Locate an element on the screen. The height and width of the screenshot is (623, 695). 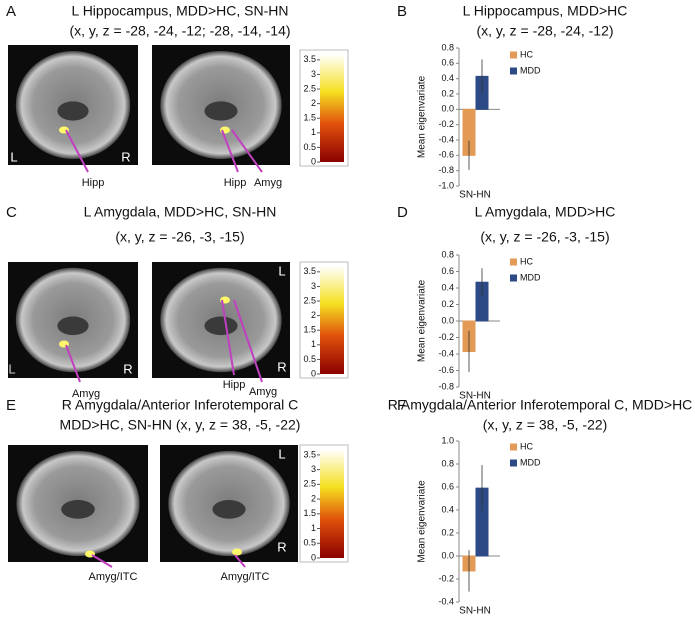
panel-title: R Amygdala/Anterior Inferotemporal C is located at coordinates (180, 405).